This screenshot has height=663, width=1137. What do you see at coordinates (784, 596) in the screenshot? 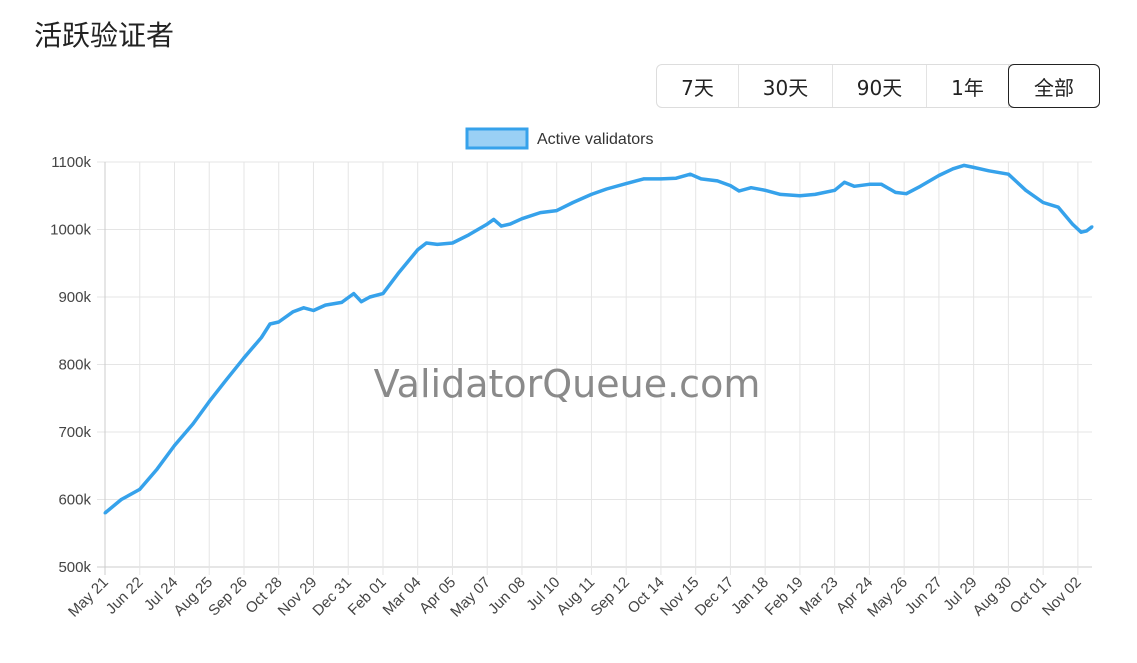
I see `x-tick-label: Feb 19` at bounding box center [784, 596].